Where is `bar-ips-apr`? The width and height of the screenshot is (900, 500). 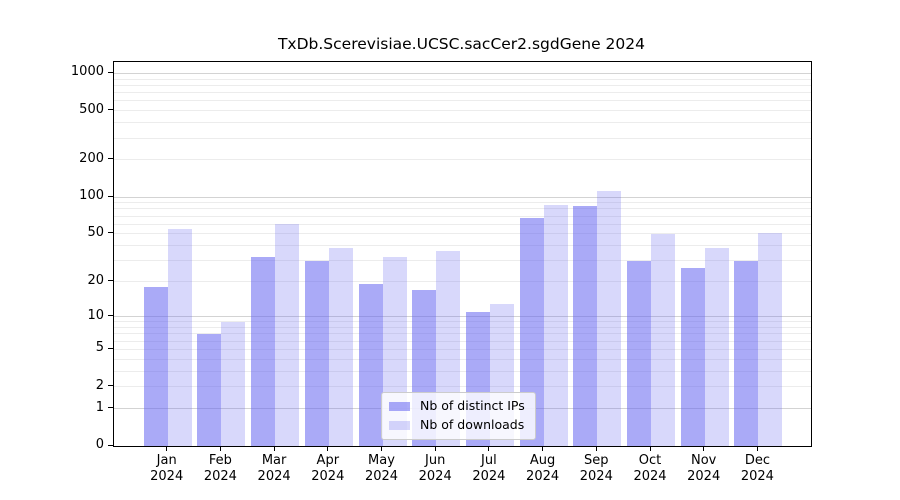
bar-ips-apr is located at coordinates (316, 353).